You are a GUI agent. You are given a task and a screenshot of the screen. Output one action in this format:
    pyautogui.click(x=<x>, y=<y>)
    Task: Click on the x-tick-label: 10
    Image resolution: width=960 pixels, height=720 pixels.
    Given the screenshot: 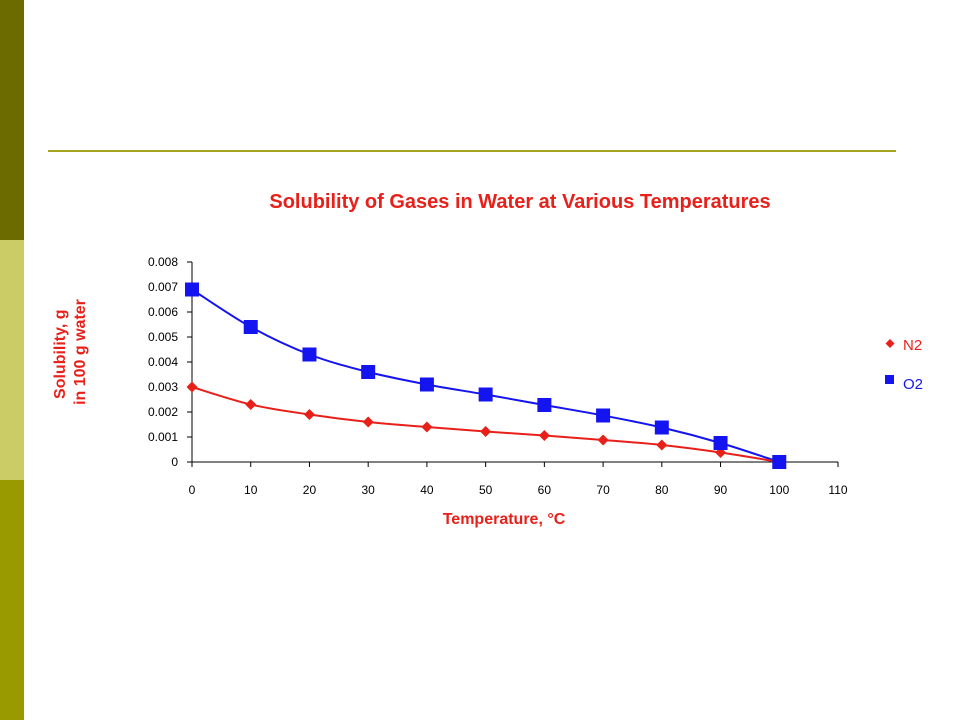 What is the action you would take?
    pyautogui.click(x=251, y=490)
    